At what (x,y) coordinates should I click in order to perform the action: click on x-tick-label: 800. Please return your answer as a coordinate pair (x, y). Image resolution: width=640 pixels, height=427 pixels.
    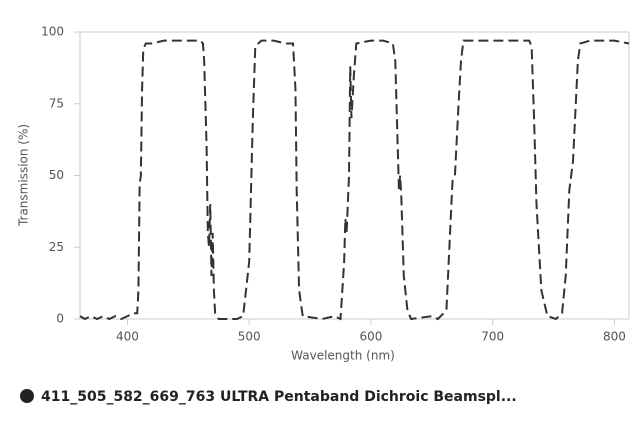
    Looking at the image, I should click on (614, 337).